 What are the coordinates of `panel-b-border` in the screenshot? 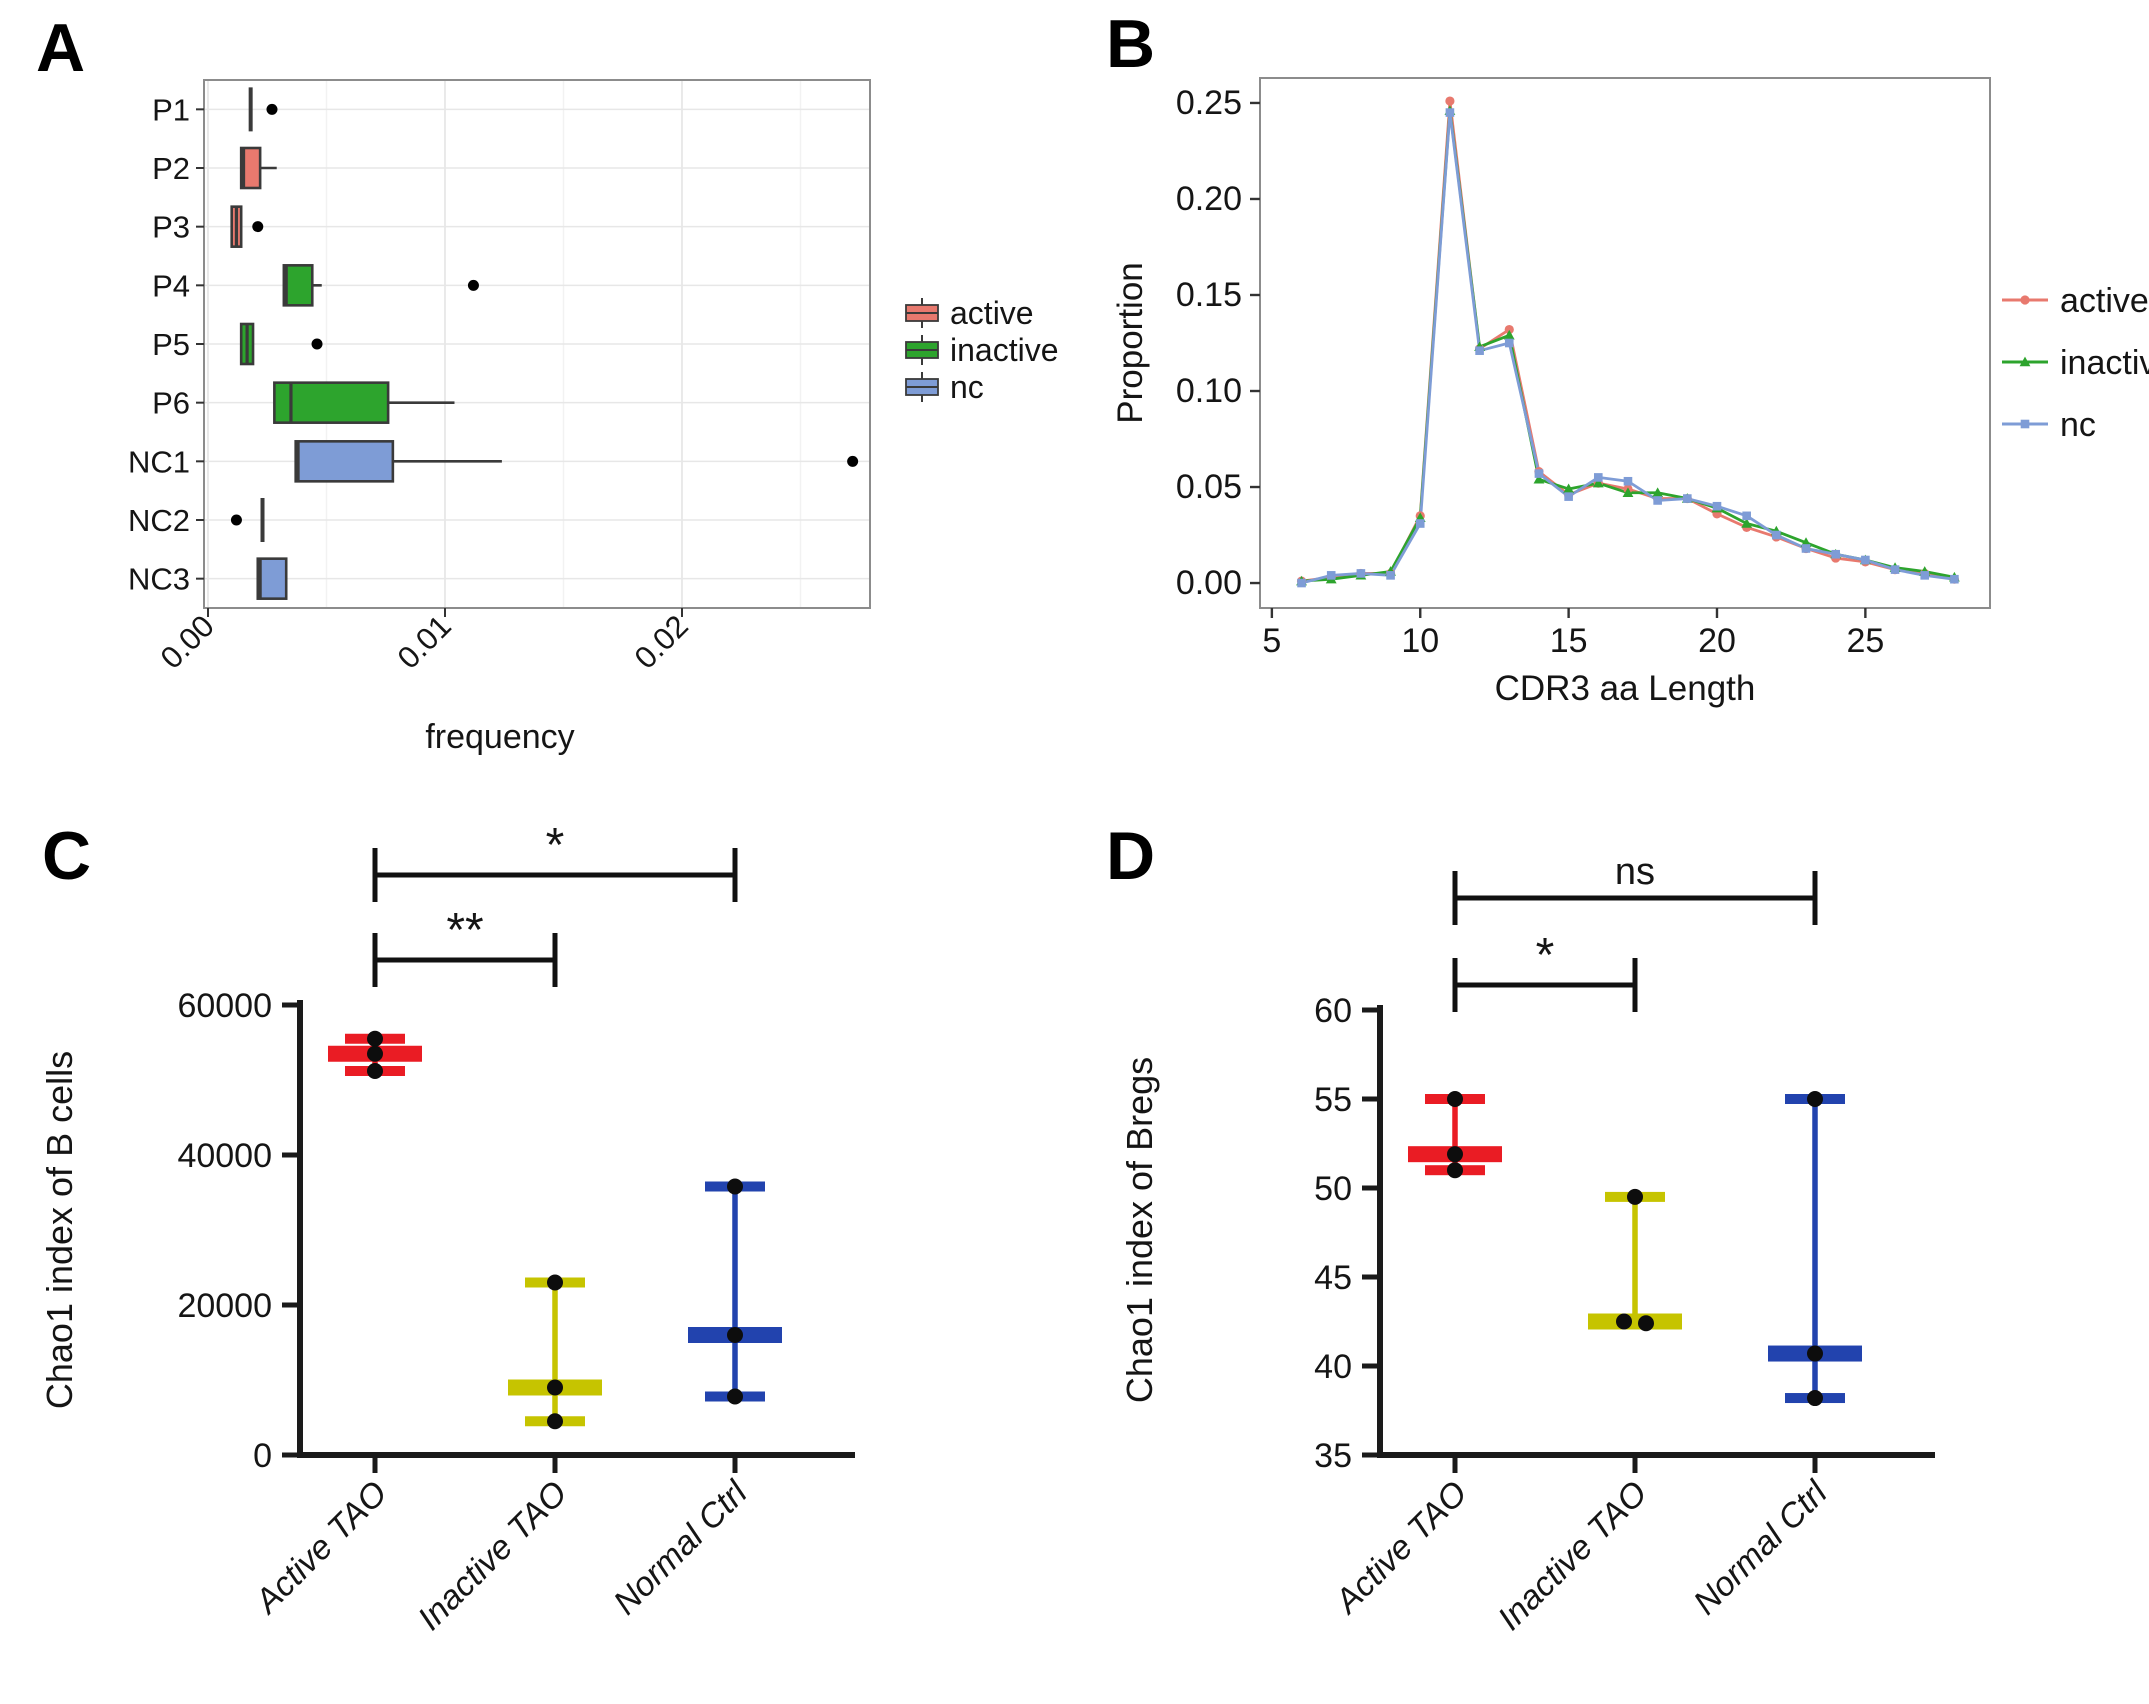 It's located at (1625, 343).